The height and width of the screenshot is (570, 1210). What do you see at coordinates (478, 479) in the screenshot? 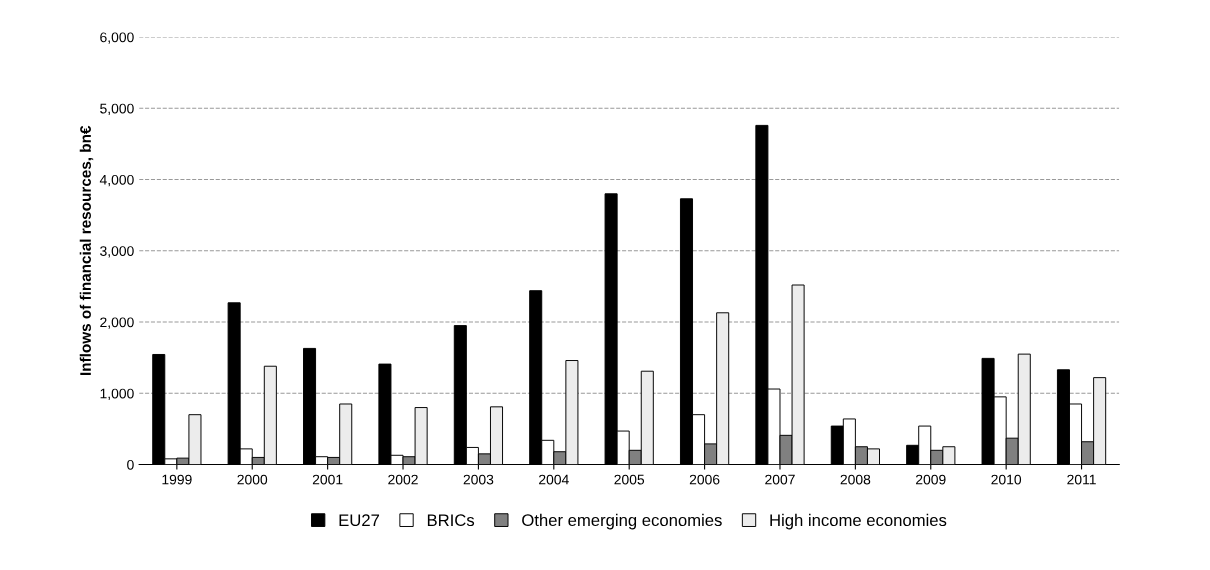
I see `x-tick-label: 2003` at bounding box center [478, 479].